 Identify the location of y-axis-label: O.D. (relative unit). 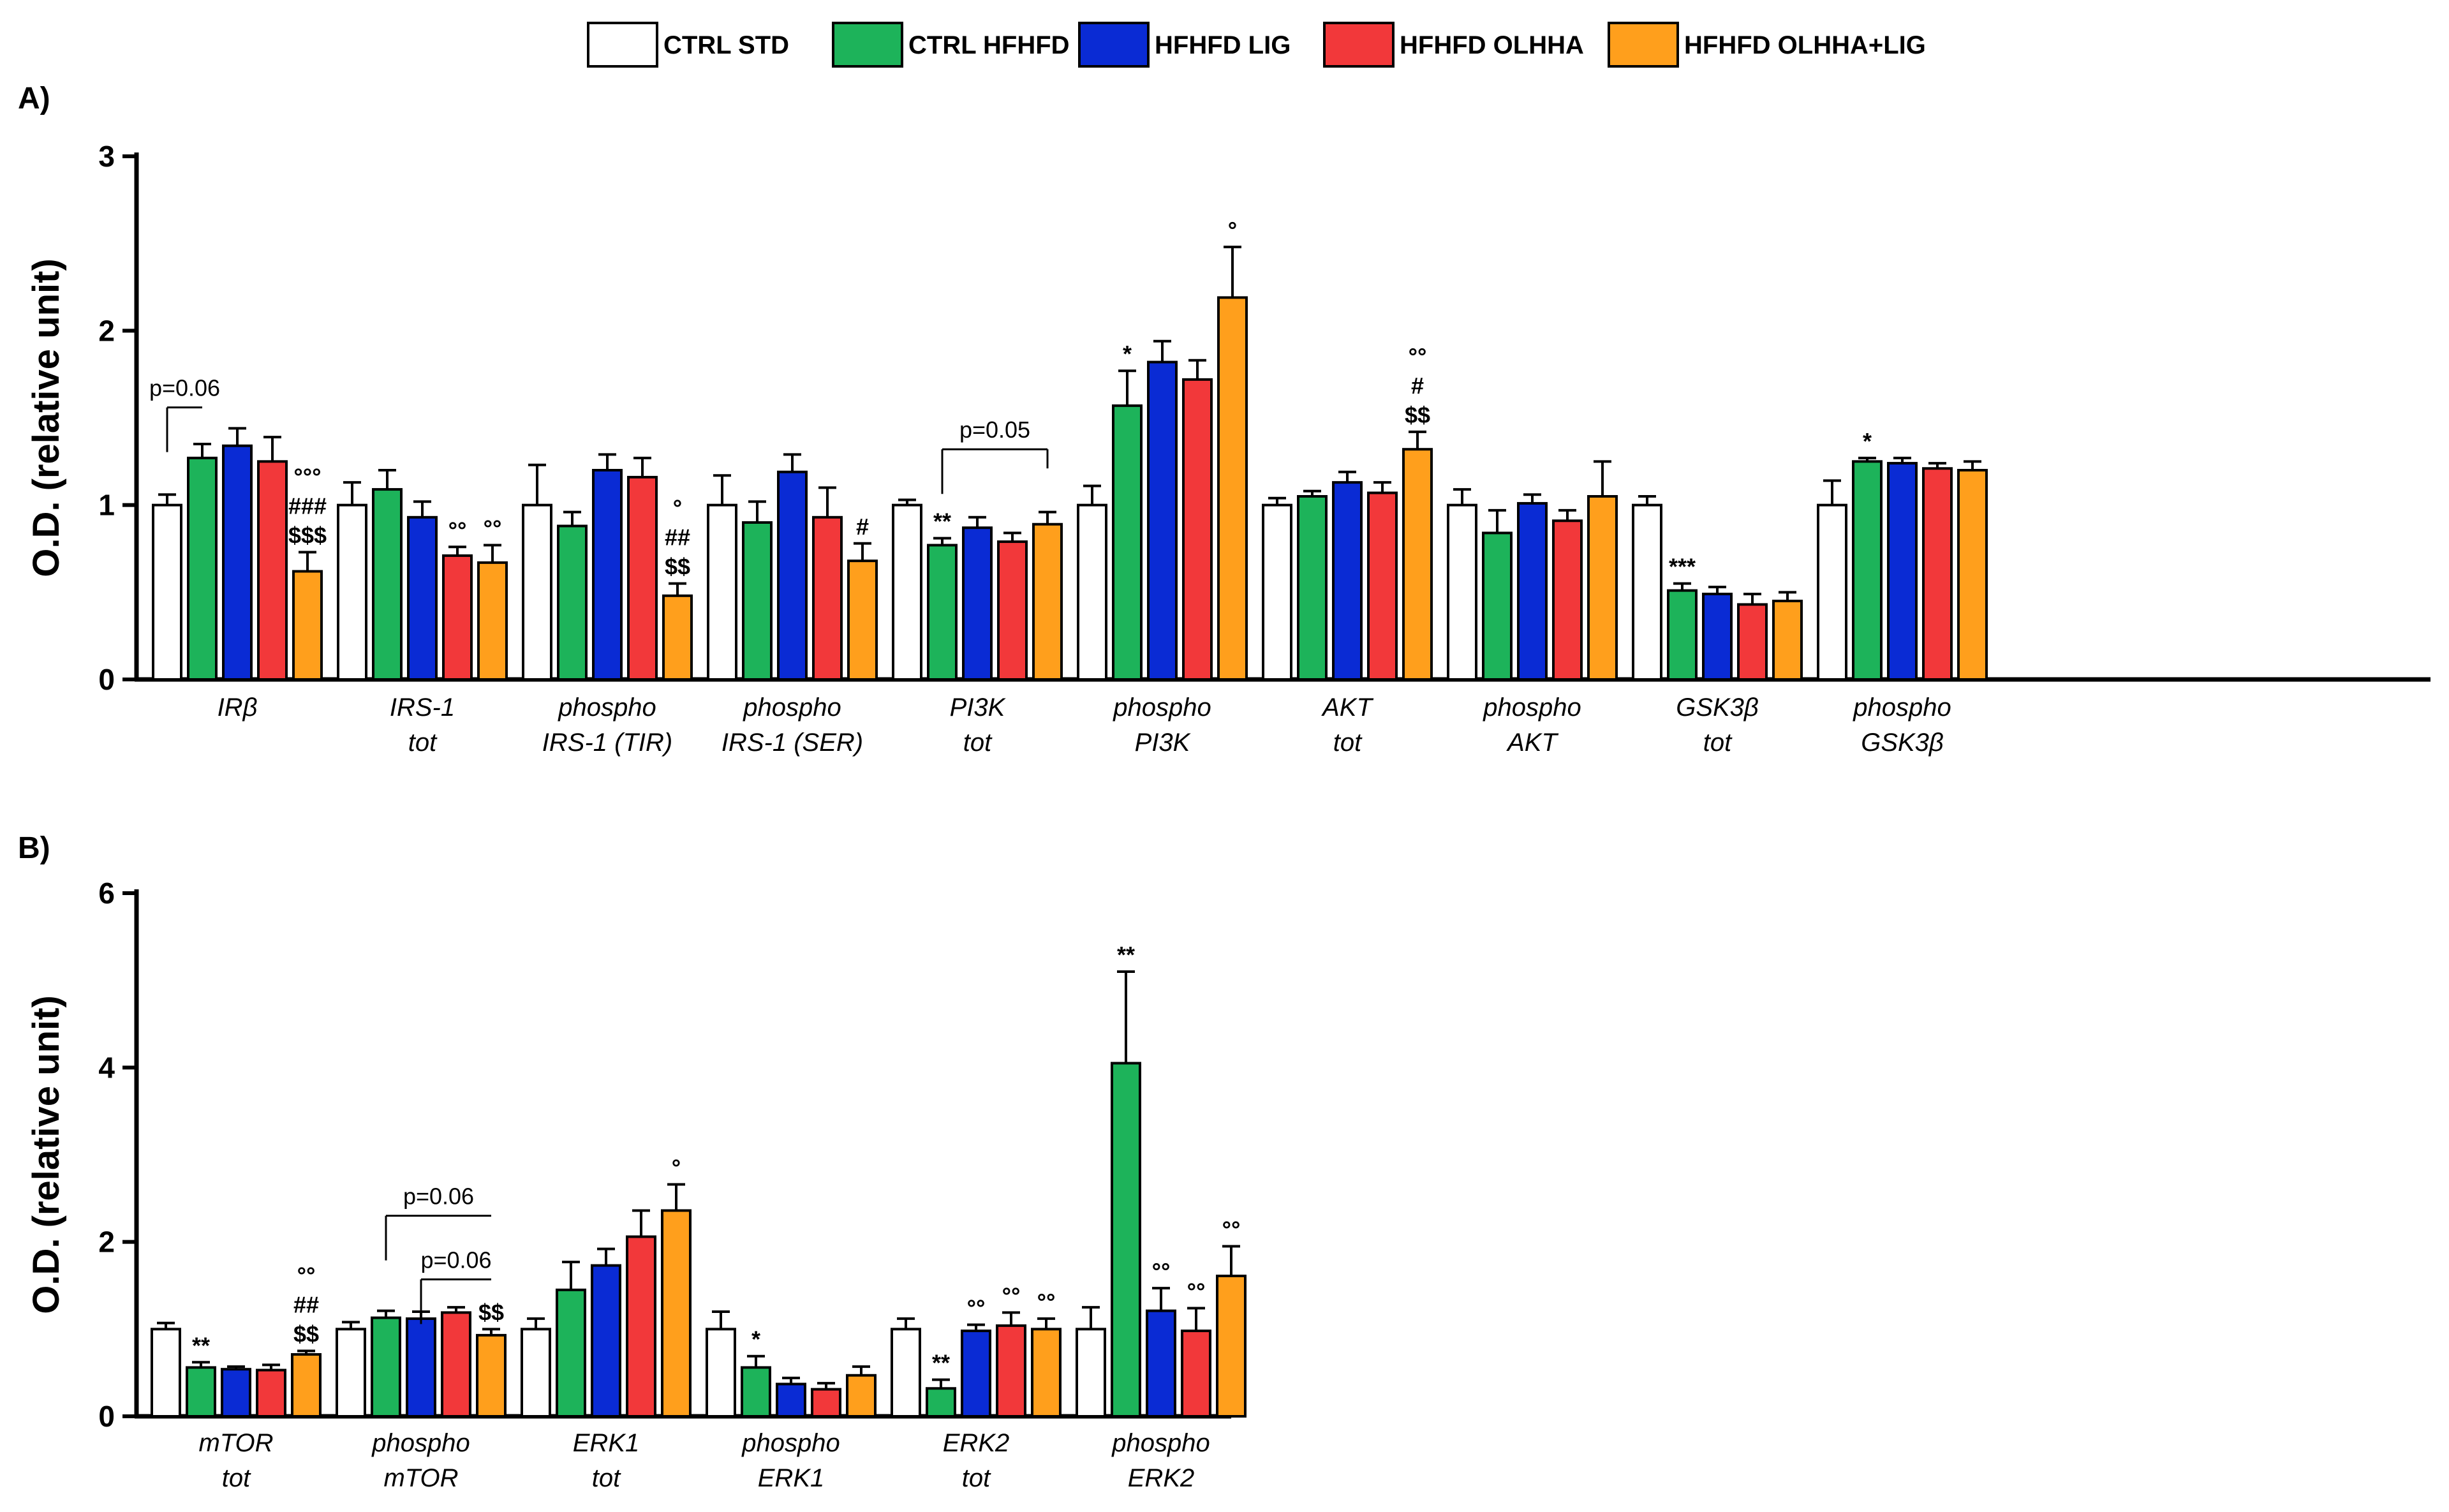
(46, 417).